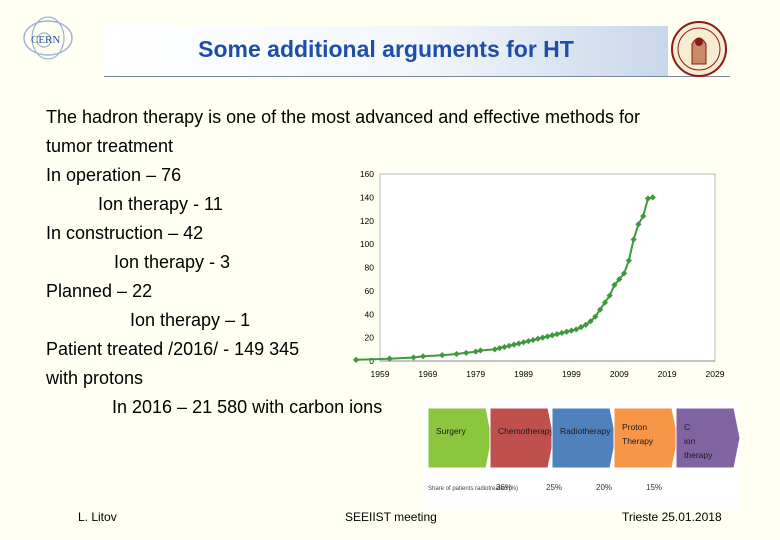 The image size is (780, 540). What do you see at coordinates (190, 320) in the screenshot?
I see `planned-ion-line: Ion therapy – 1` at bounding box center [190, 320].